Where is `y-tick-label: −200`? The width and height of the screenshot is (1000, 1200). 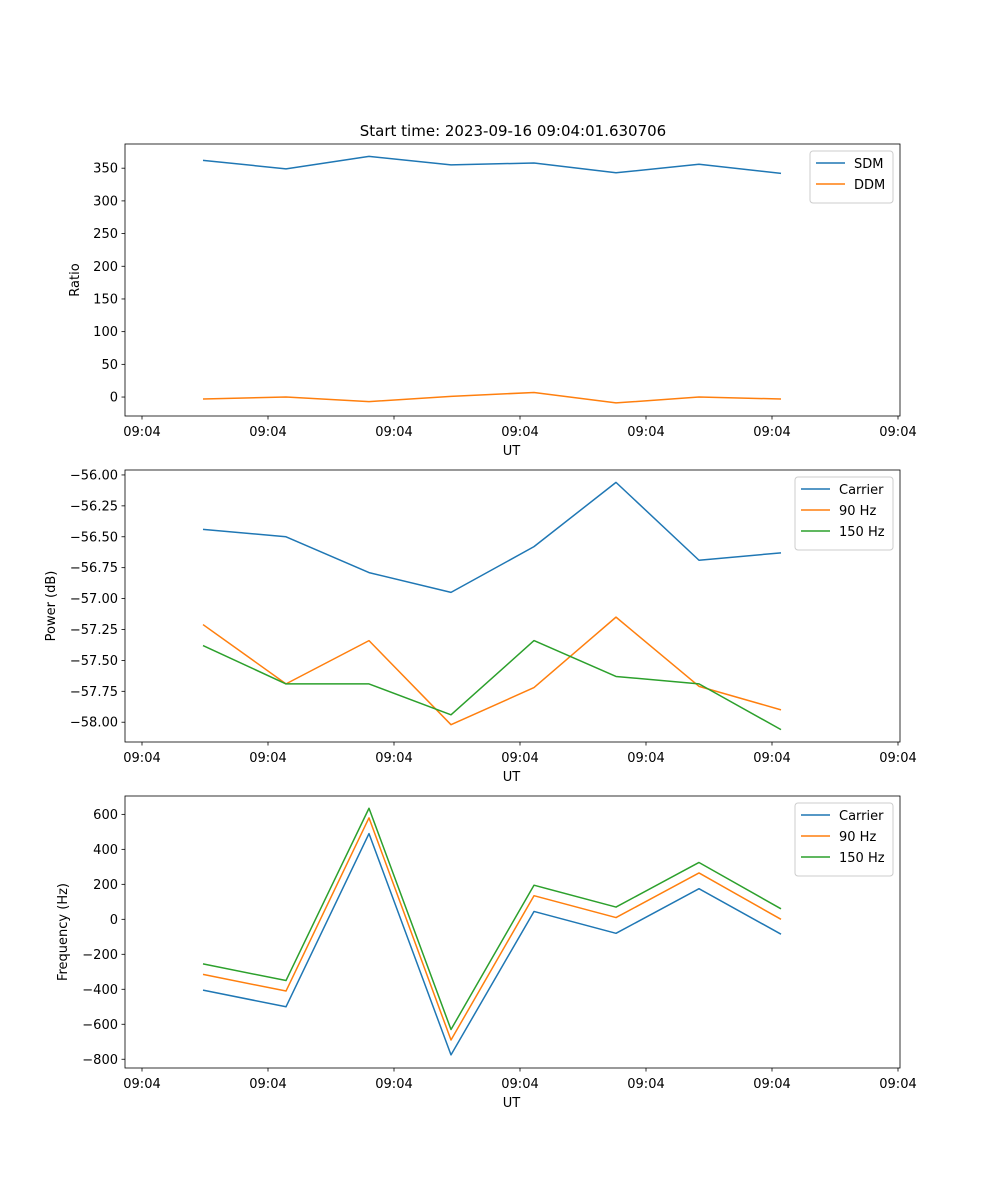 y-tick-label: −200 is located at coordinates (100, 955).